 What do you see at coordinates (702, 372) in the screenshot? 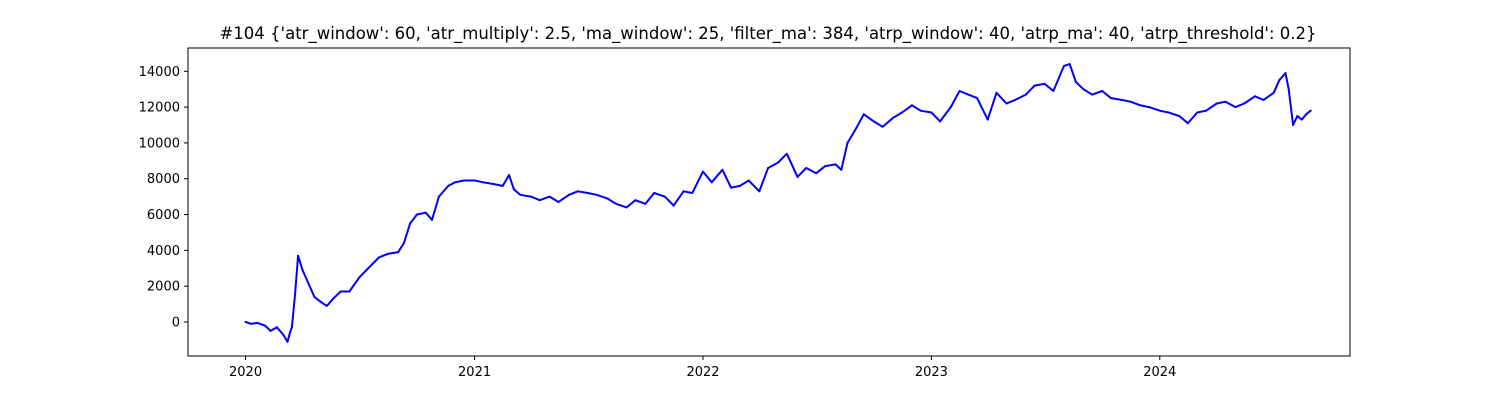
I see `x-tick-label: 2022` at bounding box center [702, 372].